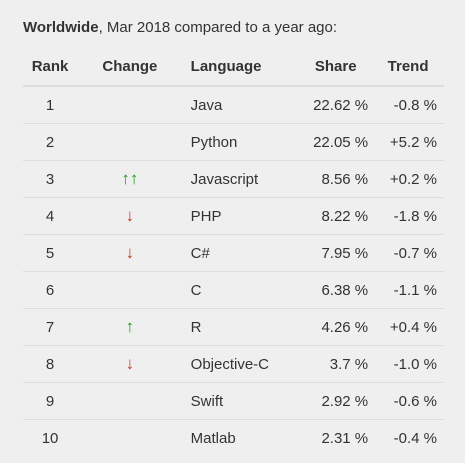 Image resolution: width=465 pixels, height=463 pixels. What do you see at coordinates (336, 327) in the screenshot?
I see `share-cell: 4.26 %` at bounding box center [336, 327].